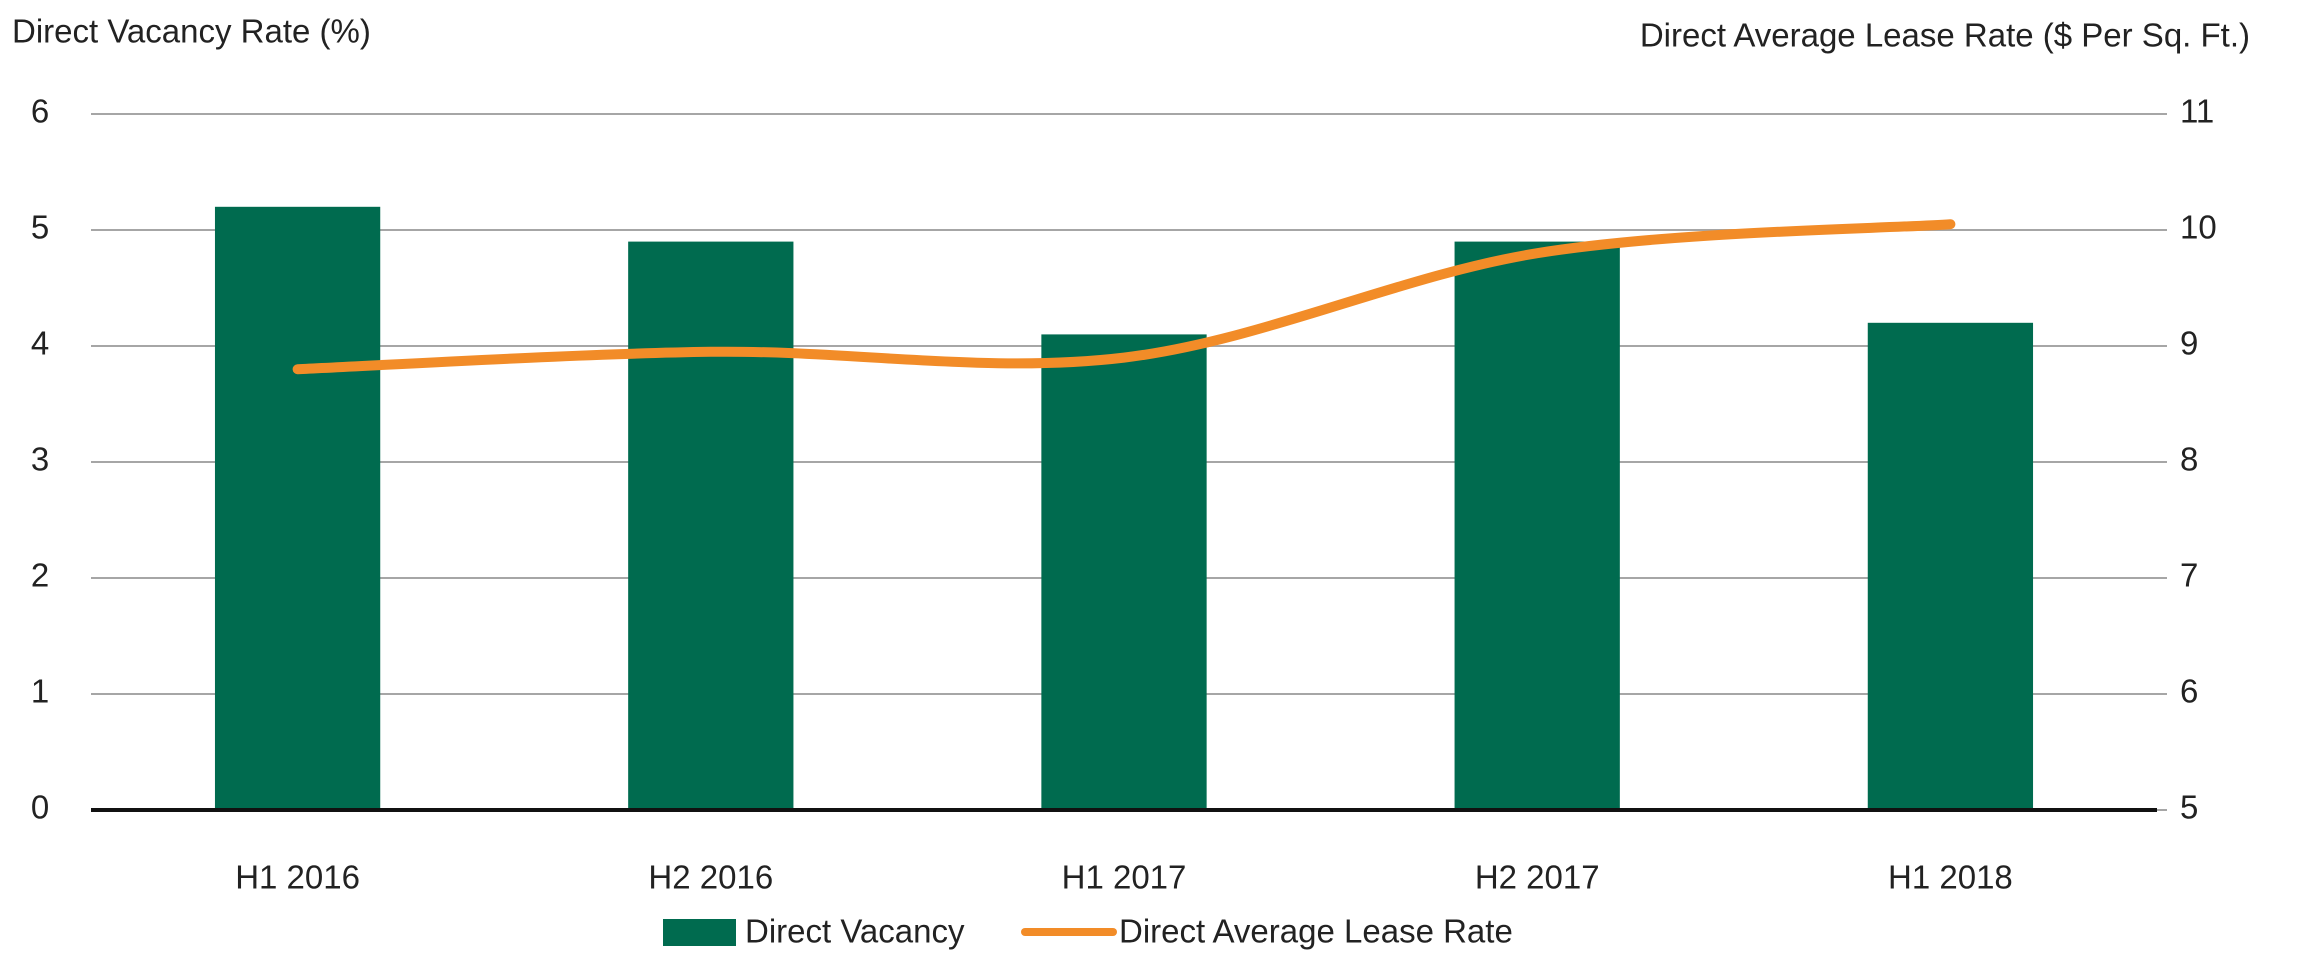  I want to click on legend-label: Direct Vacancy, so click(855, 931).